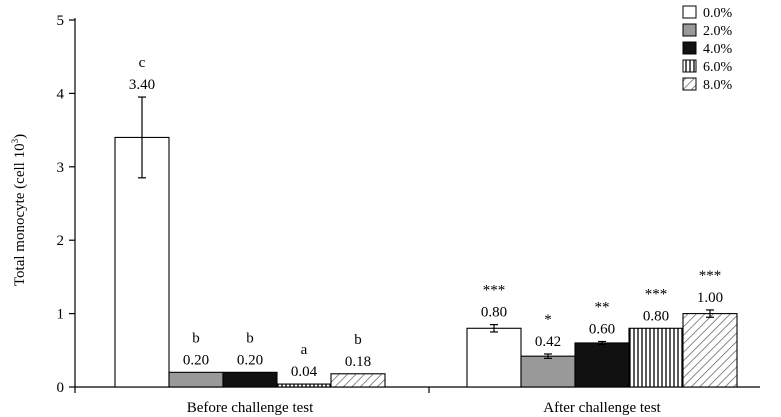 Image resolution: width=781 pixels, height=417 pixels. Describe the element at coordinates (20, 214) in the screenshot. I see `y-axis-label-text: Total monocyte (cell 10` at that location.